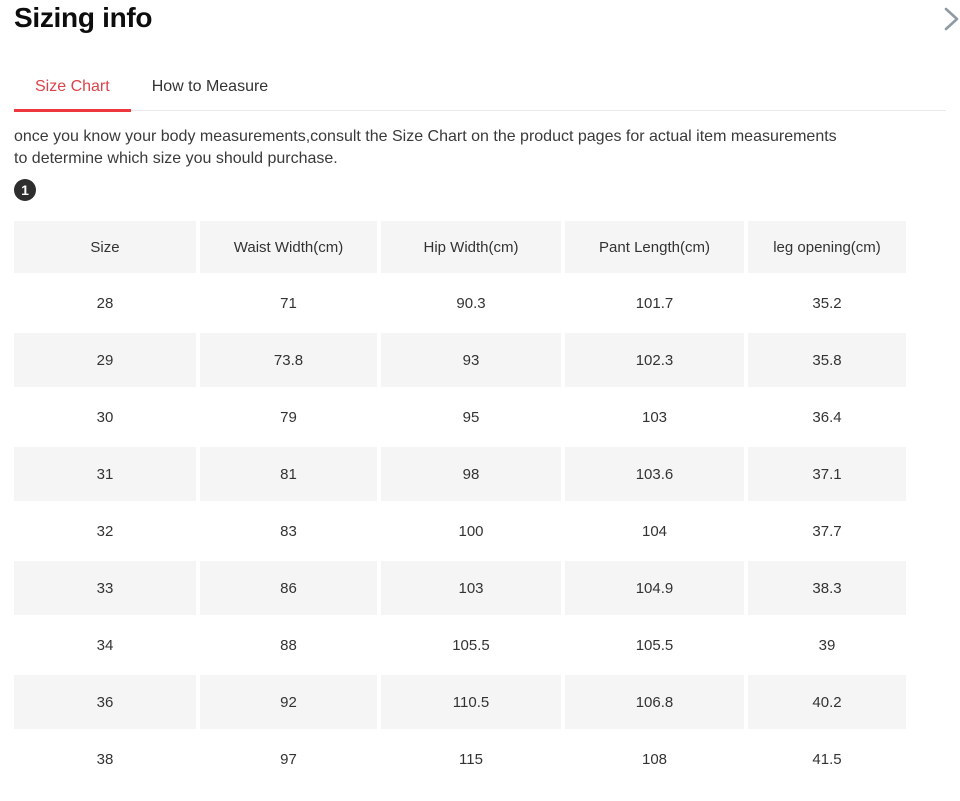 The width and height of the screenshot is (960, 801). I want to click on table-cell: 73.8, so click(288, 360).